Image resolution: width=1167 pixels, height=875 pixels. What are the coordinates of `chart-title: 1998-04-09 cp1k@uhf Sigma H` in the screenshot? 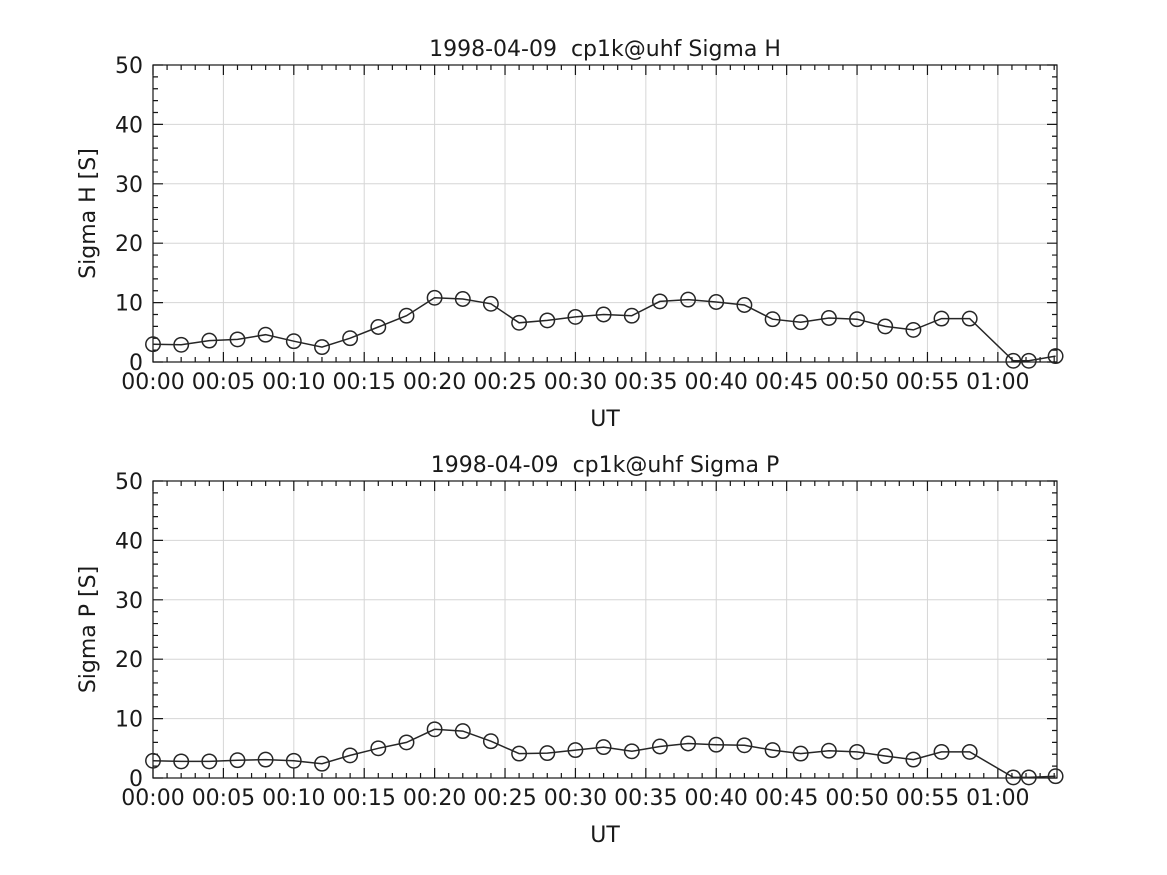 It's located at (605, 49).